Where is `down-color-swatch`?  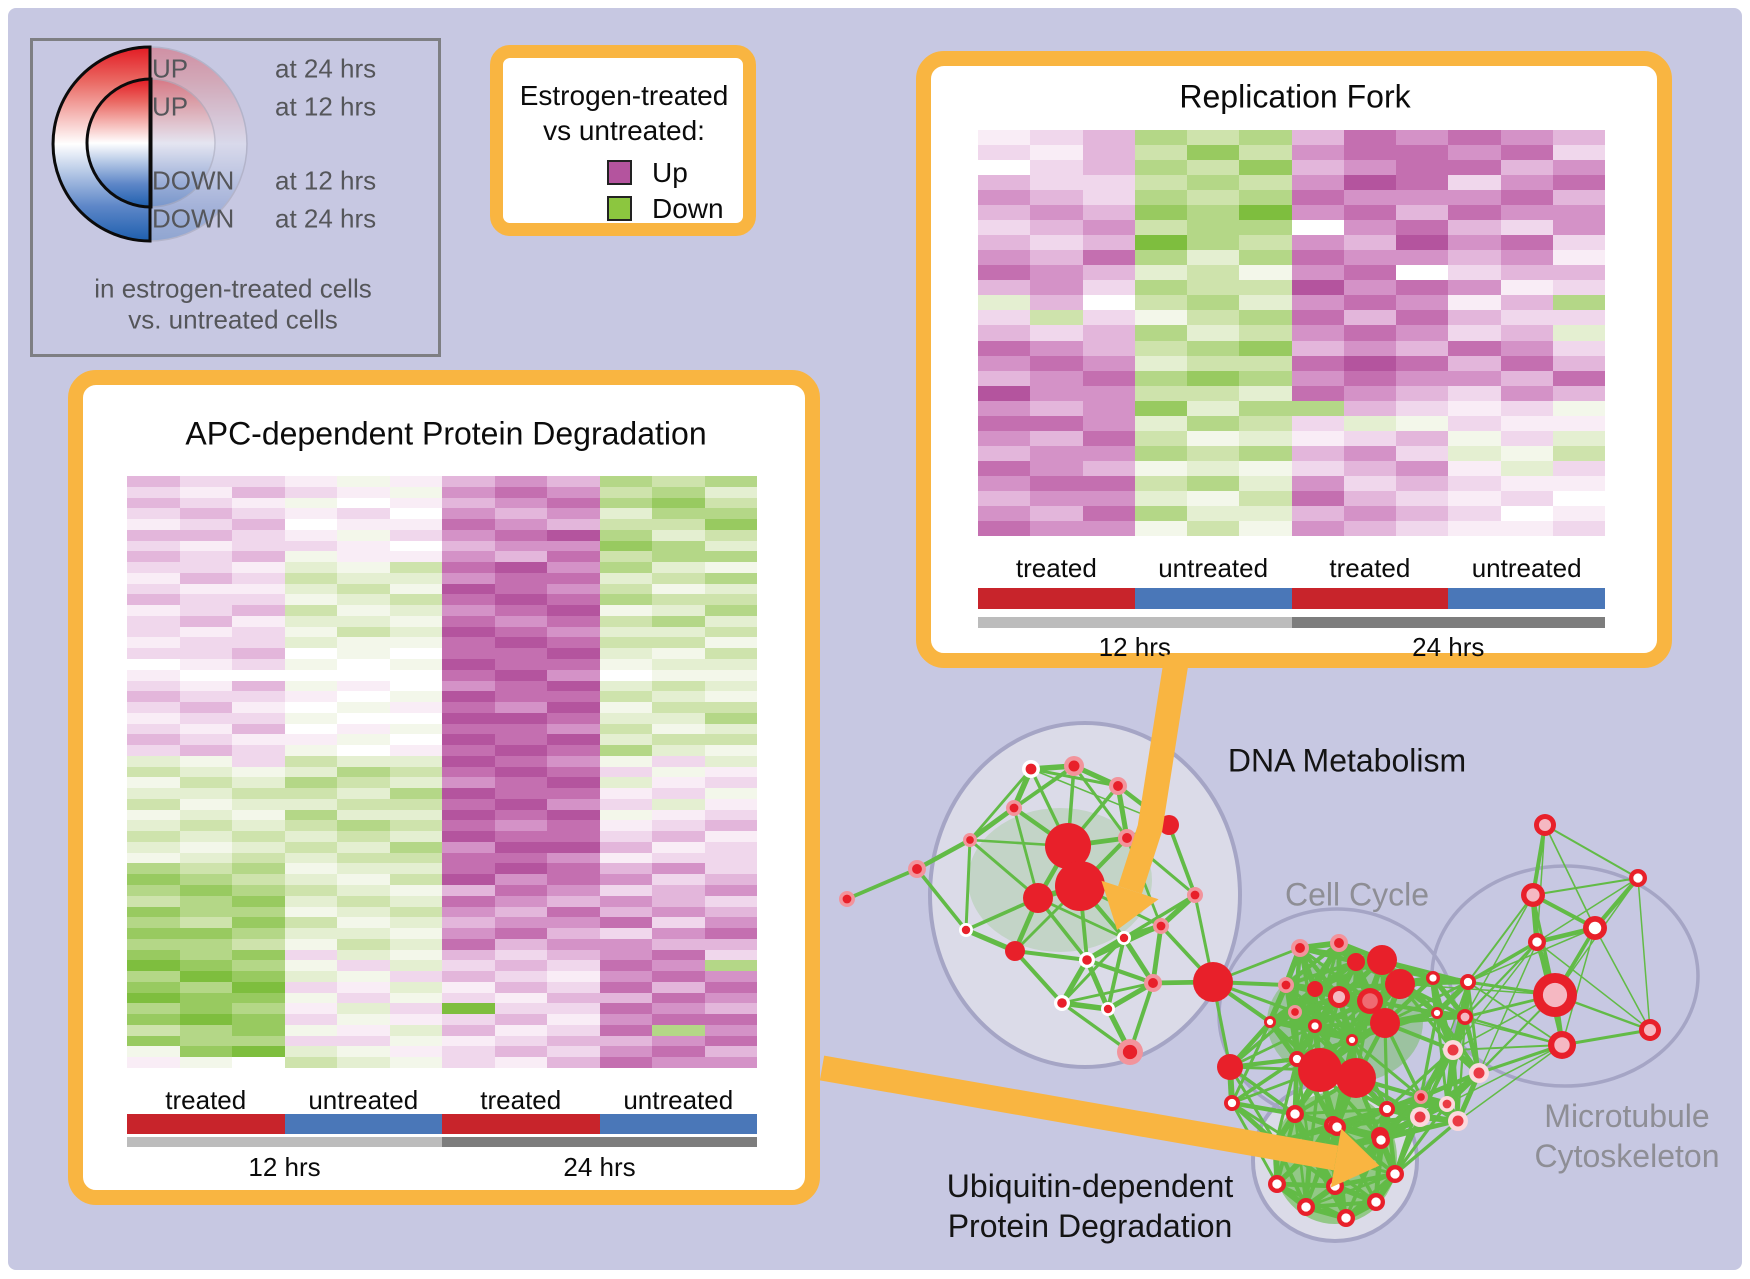
down-color-swatch is located at coordinates (619, 208).